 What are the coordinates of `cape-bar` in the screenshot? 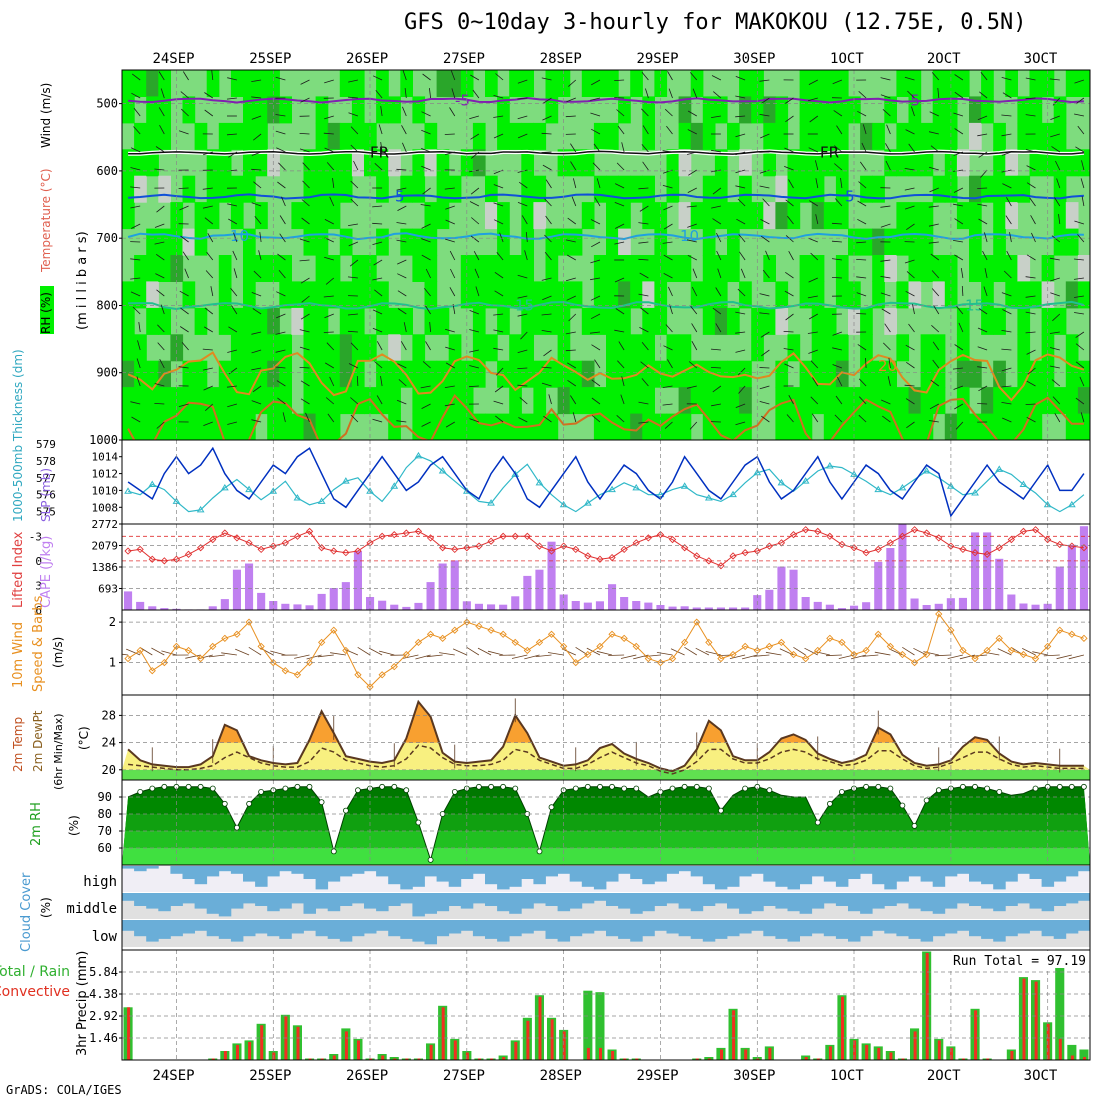 It's located at (539, 589).